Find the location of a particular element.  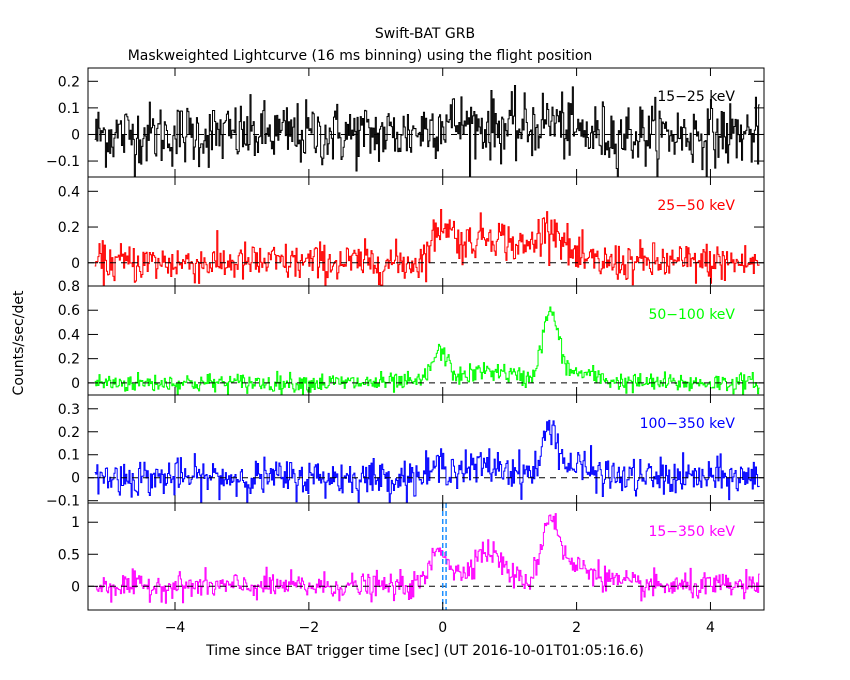

band-label-1: 15−25 keV is located at coordinates (696, 97).